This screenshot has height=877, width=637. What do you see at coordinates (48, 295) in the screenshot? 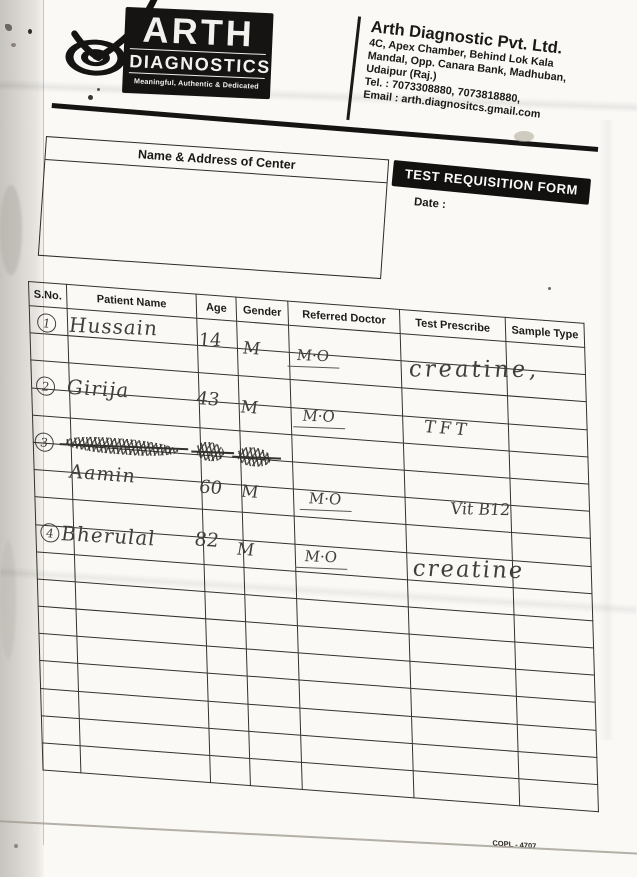
I see `column-header-sno: S.No.` at bounding box center [48, 295].